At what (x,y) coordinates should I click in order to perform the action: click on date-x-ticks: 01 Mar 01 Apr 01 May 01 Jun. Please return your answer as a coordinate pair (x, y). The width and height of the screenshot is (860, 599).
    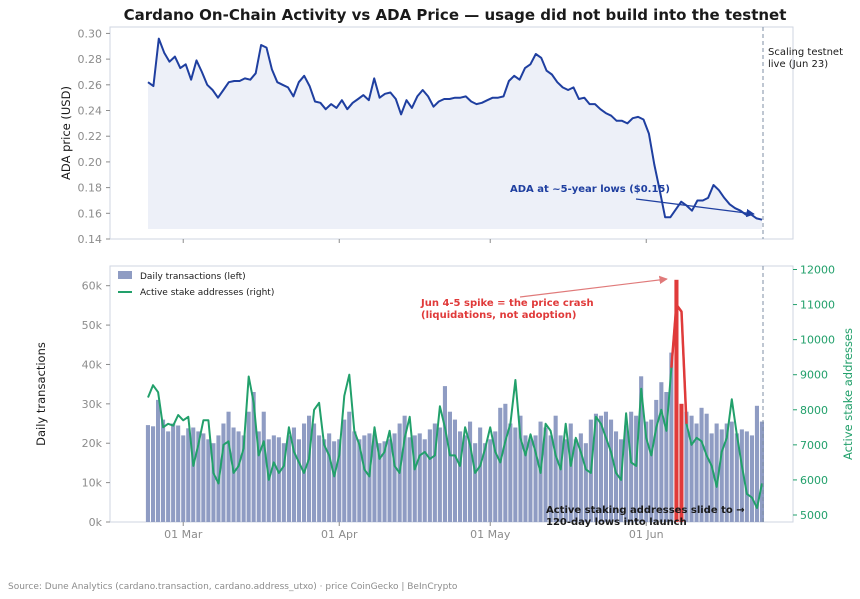
    Looking at the image, I should click on (414, 531).